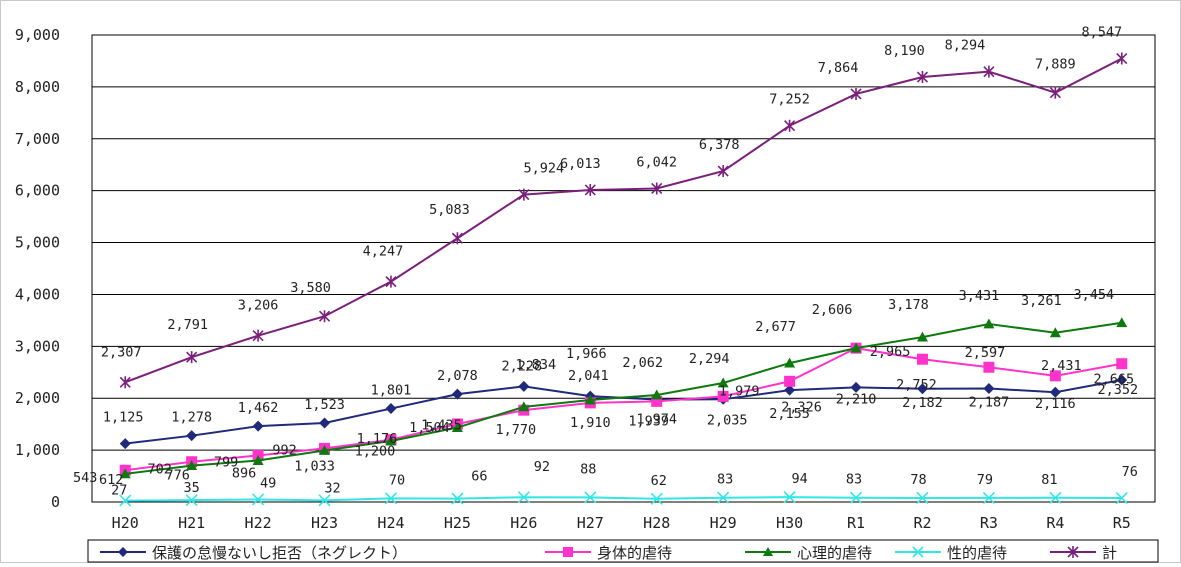 The height and width of the screenshot is (567, 1181). I want to click on data-label: 1,125, so click(123, 418).